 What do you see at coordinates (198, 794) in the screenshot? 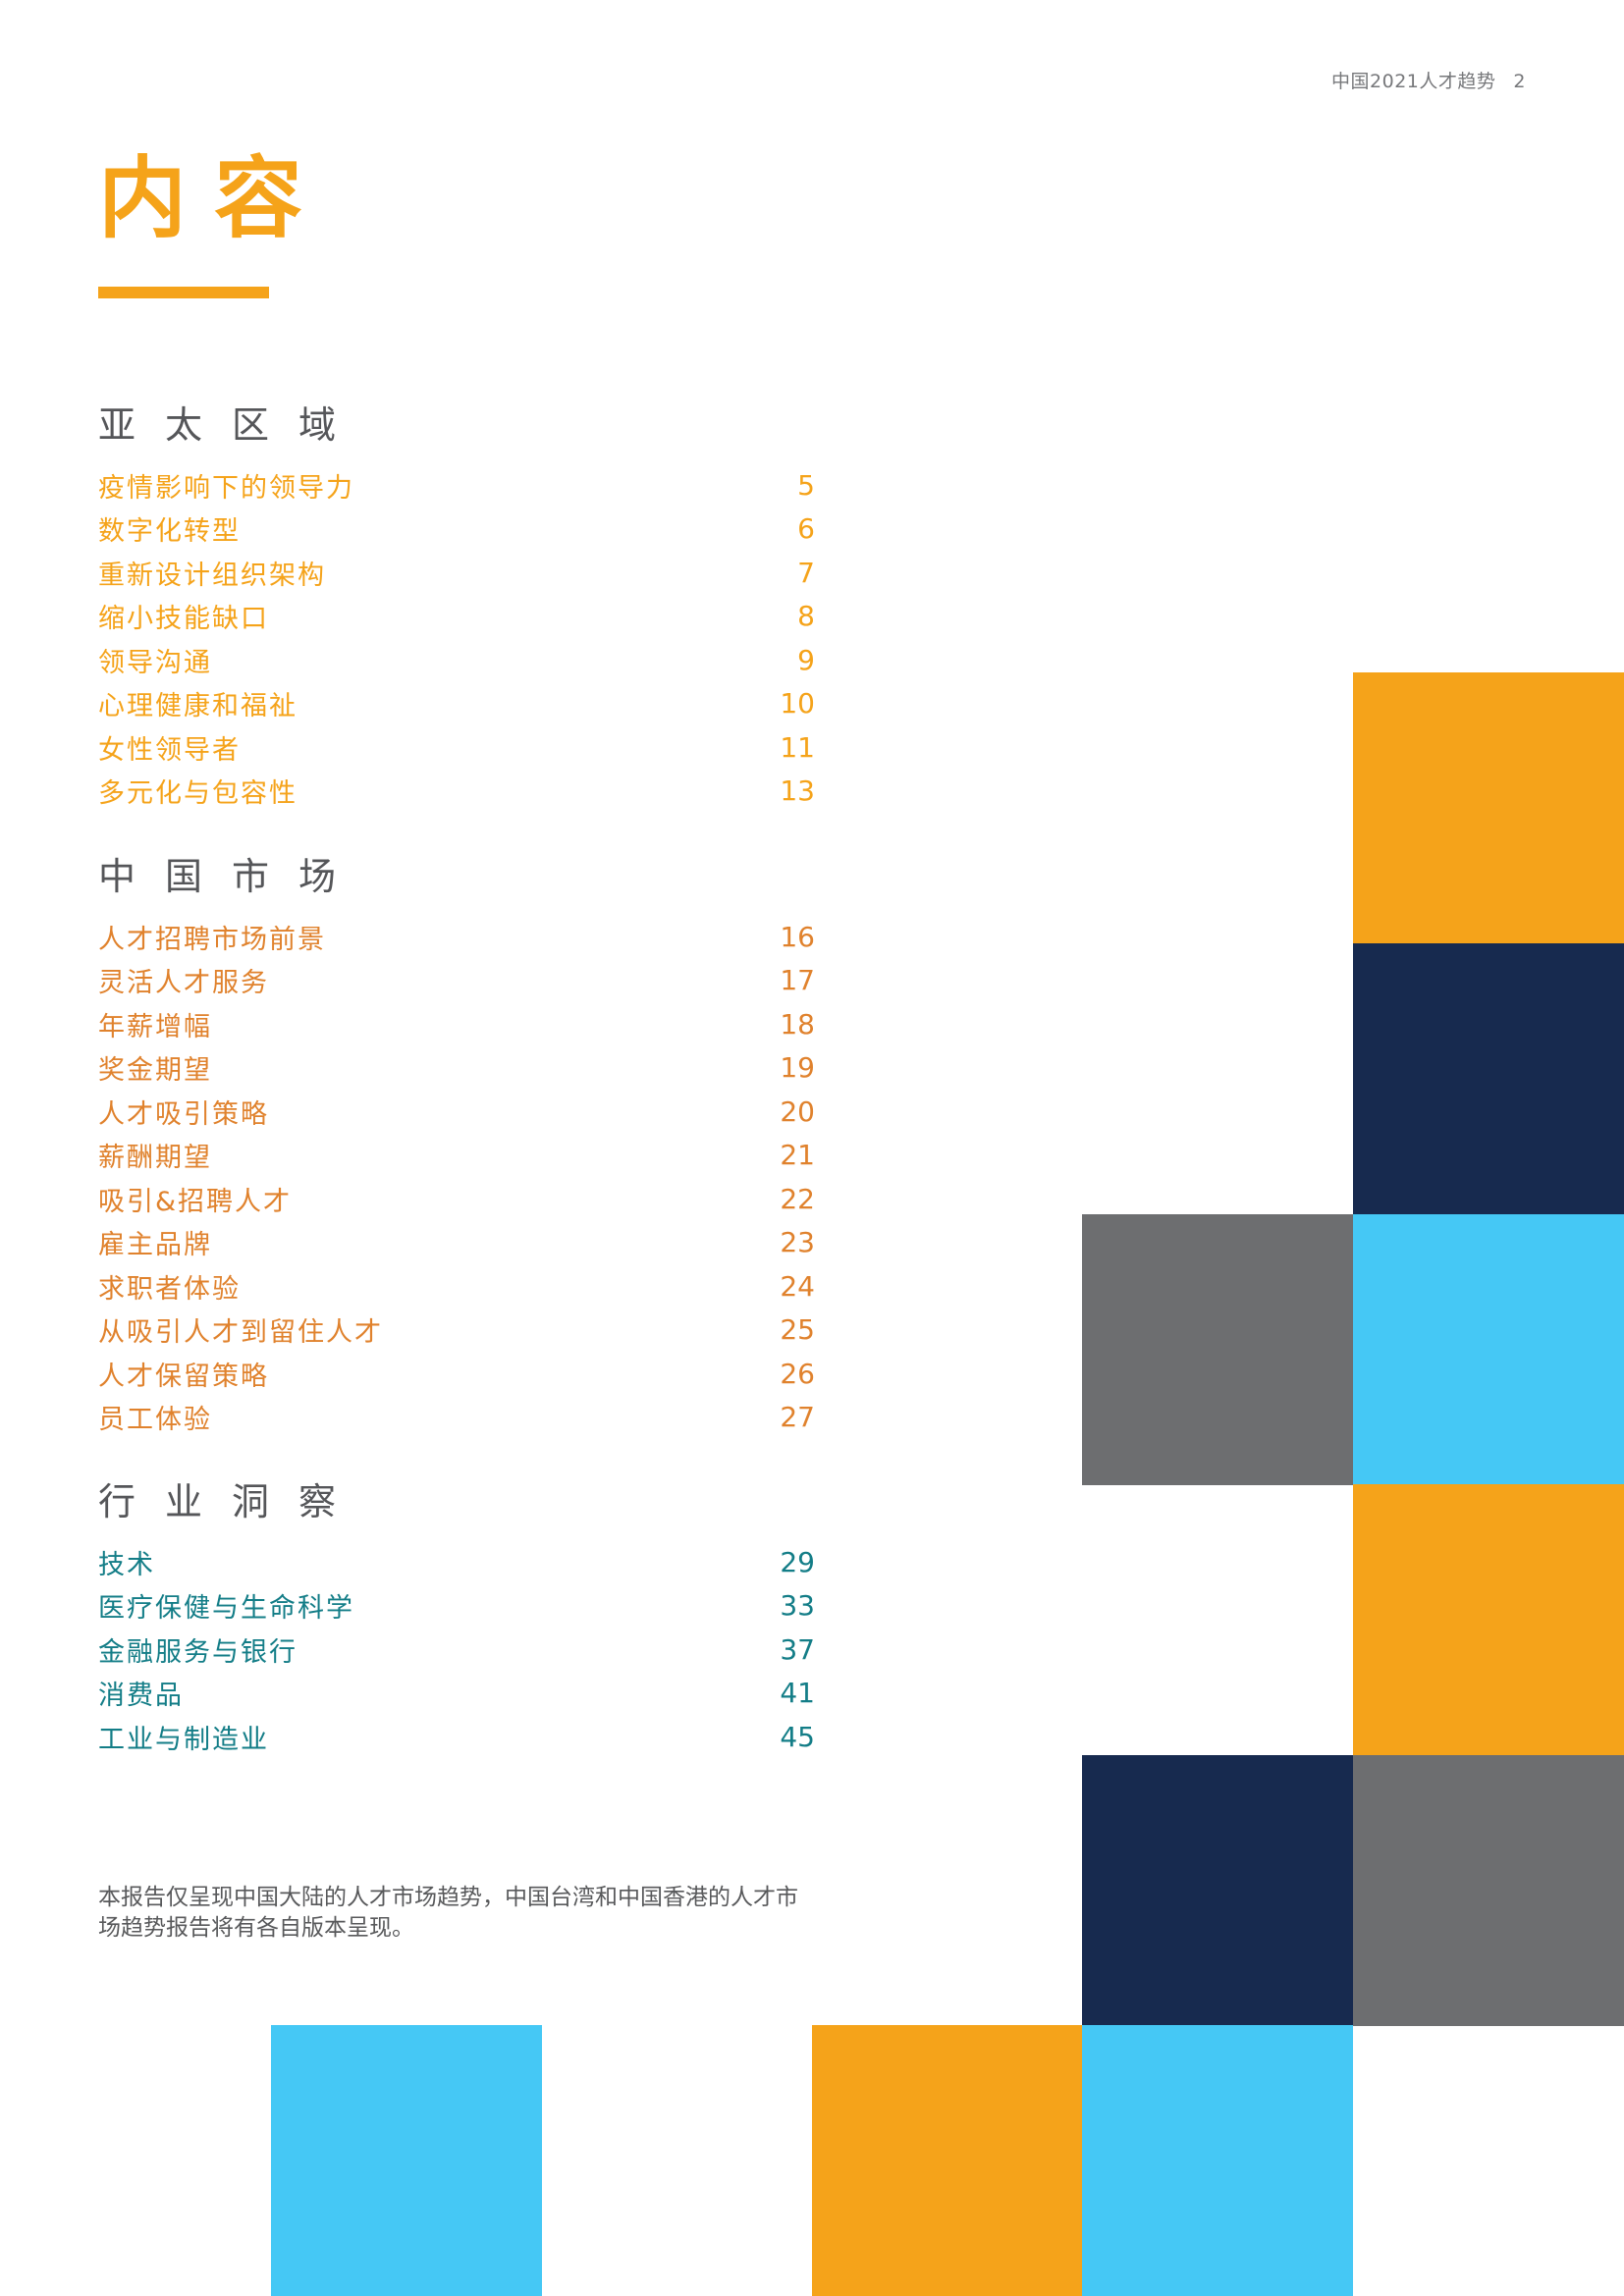
I see `toc-entry-label: 多元化与包容性` at bounding box center [198, 794].